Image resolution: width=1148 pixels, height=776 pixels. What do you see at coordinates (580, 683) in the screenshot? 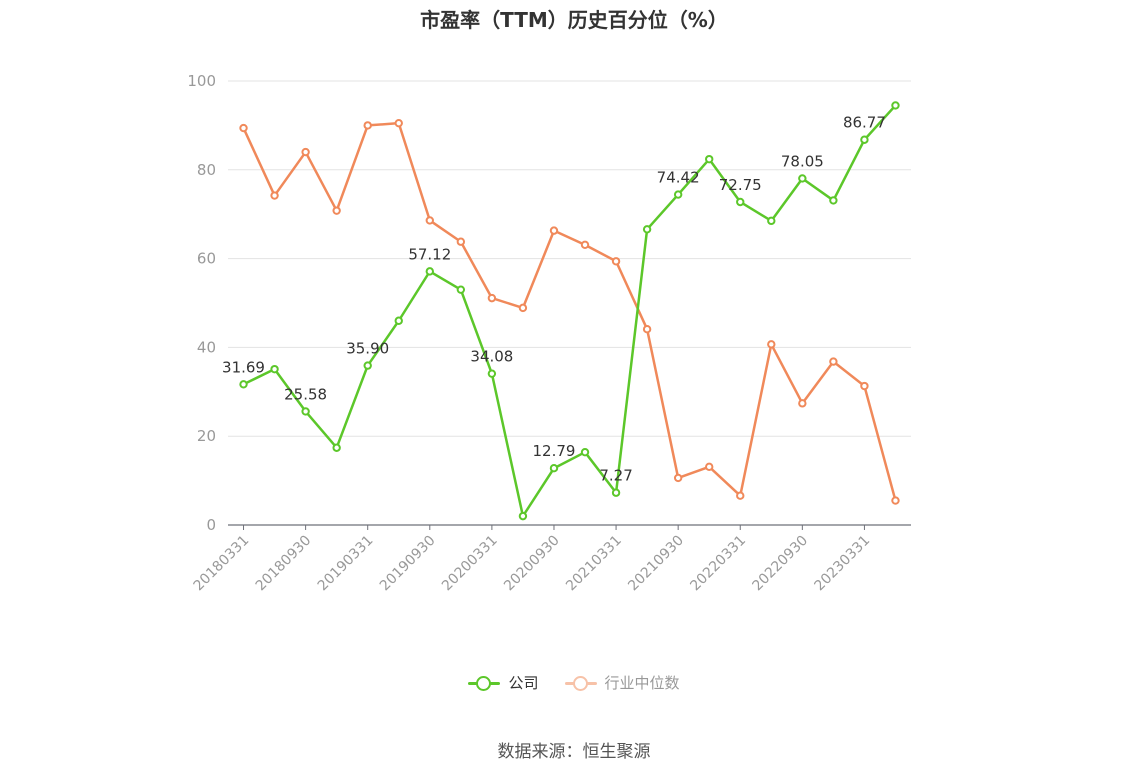
I see `legend-swatch-industry` at bounding box center [580, 683].